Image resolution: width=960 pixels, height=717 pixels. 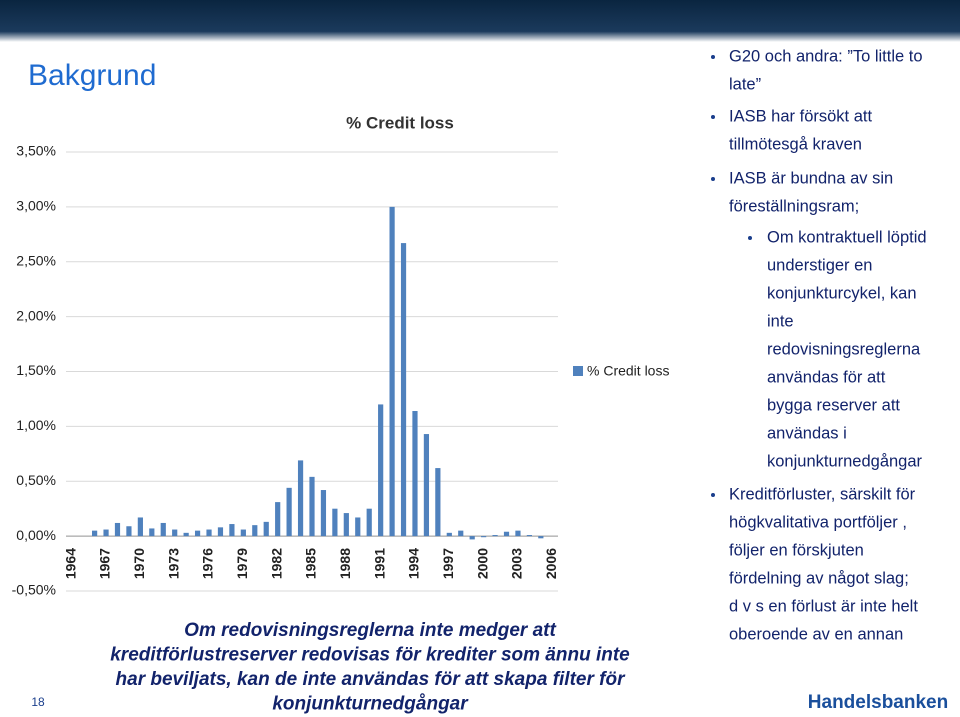 What do you see at coordinates (816, 634) in the screenshot?
I see `bullet-line: oberoende av en annan` at bounding box center [816, 634].